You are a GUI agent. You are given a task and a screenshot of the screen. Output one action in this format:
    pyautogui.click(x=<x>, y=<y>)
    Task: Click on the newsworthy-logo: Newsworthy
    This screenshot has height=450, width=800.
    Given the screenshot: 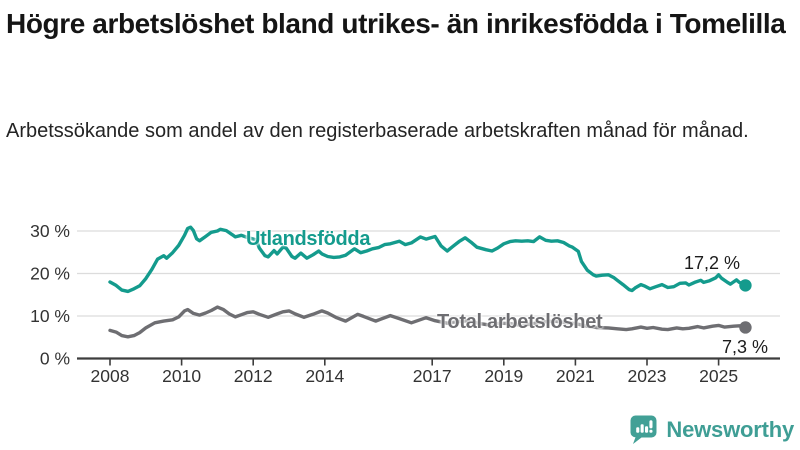 What is the action you would take?
    pyautogui.click(x=711, y=429)
    